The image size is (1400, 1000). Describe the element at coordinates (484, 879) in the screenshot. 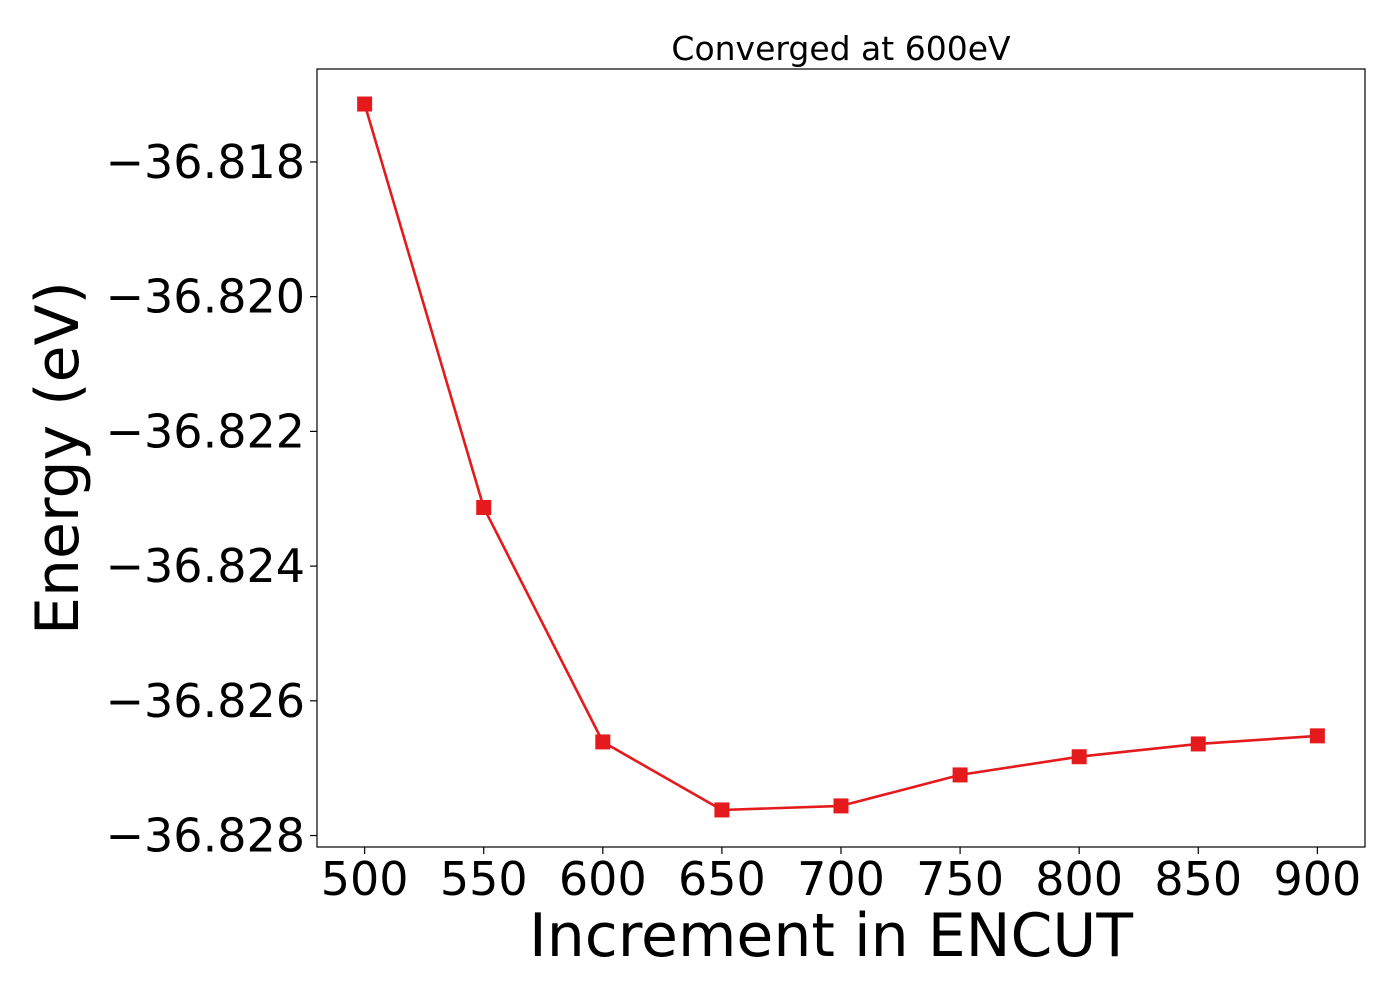

I see `x-tick-label: 550` at that location.